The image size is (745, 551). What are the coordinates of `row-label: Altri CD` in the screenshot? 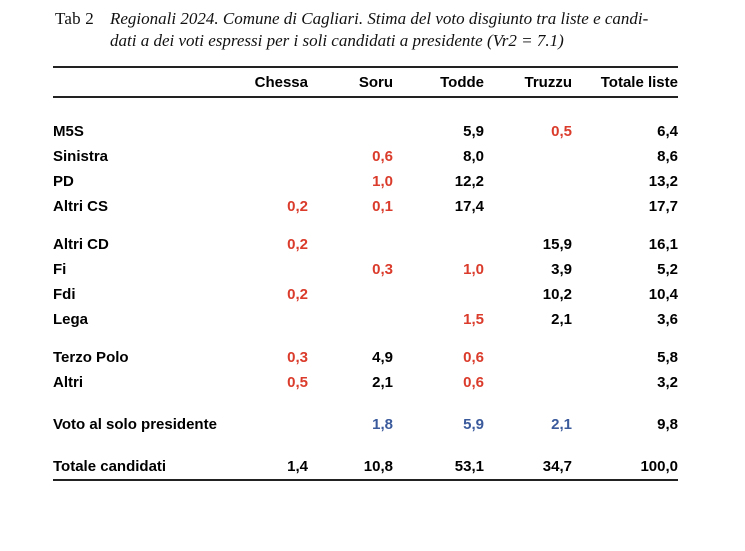 It's located at (81, 244).